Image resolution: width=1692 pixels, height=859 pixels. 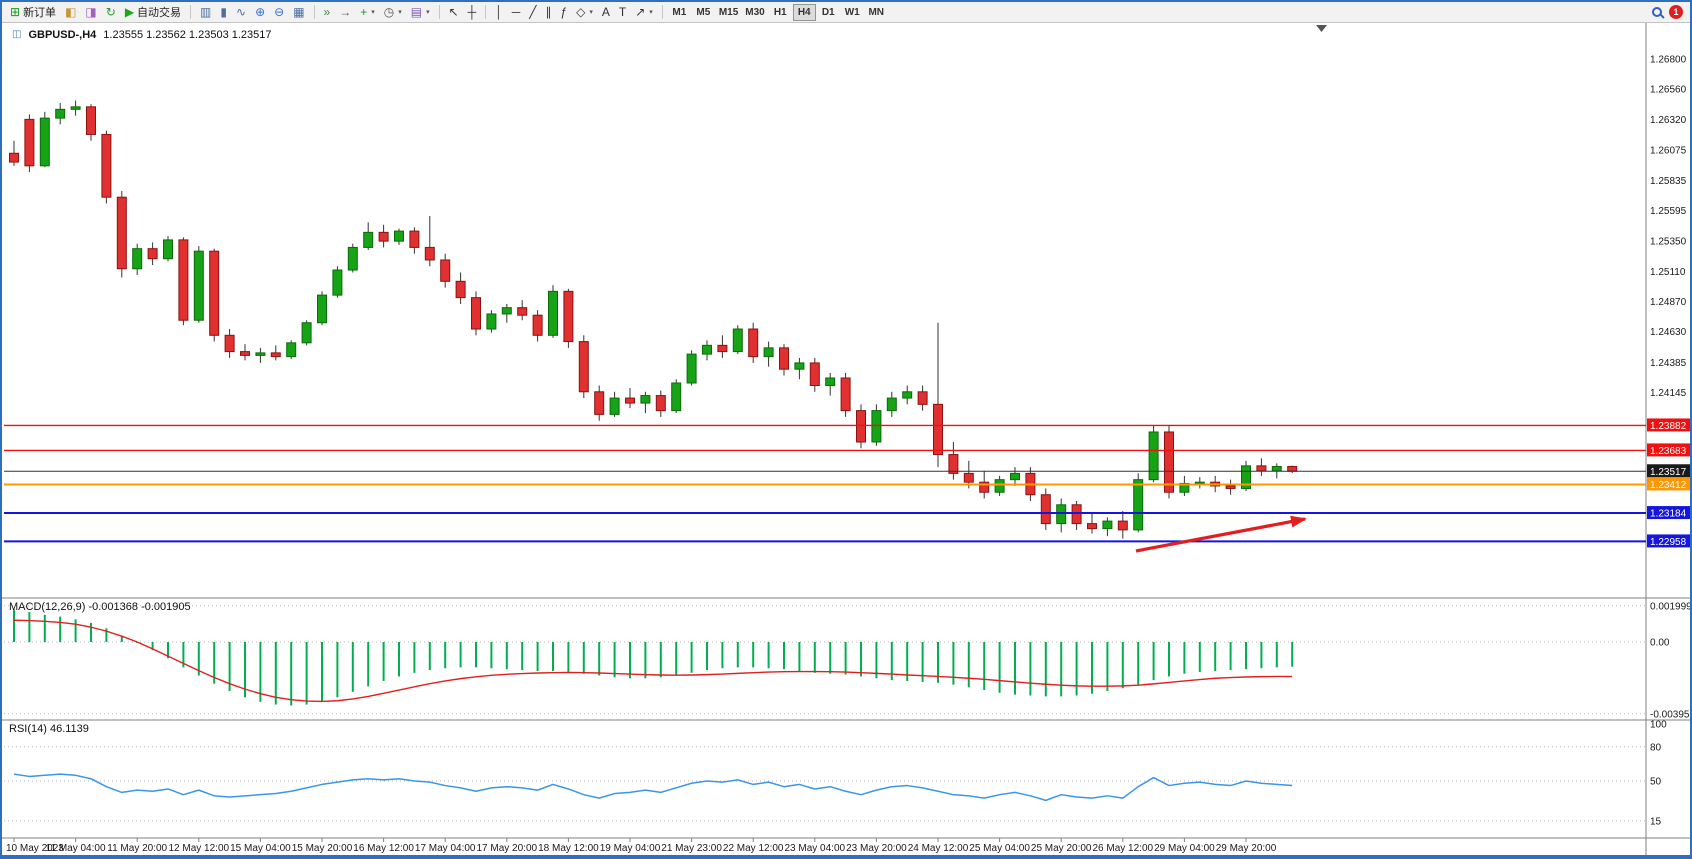 What do you see at coordinates (679, 12) in the screenshot?
I see `timeframe-m1: M1` at bounding box center [679, 12].